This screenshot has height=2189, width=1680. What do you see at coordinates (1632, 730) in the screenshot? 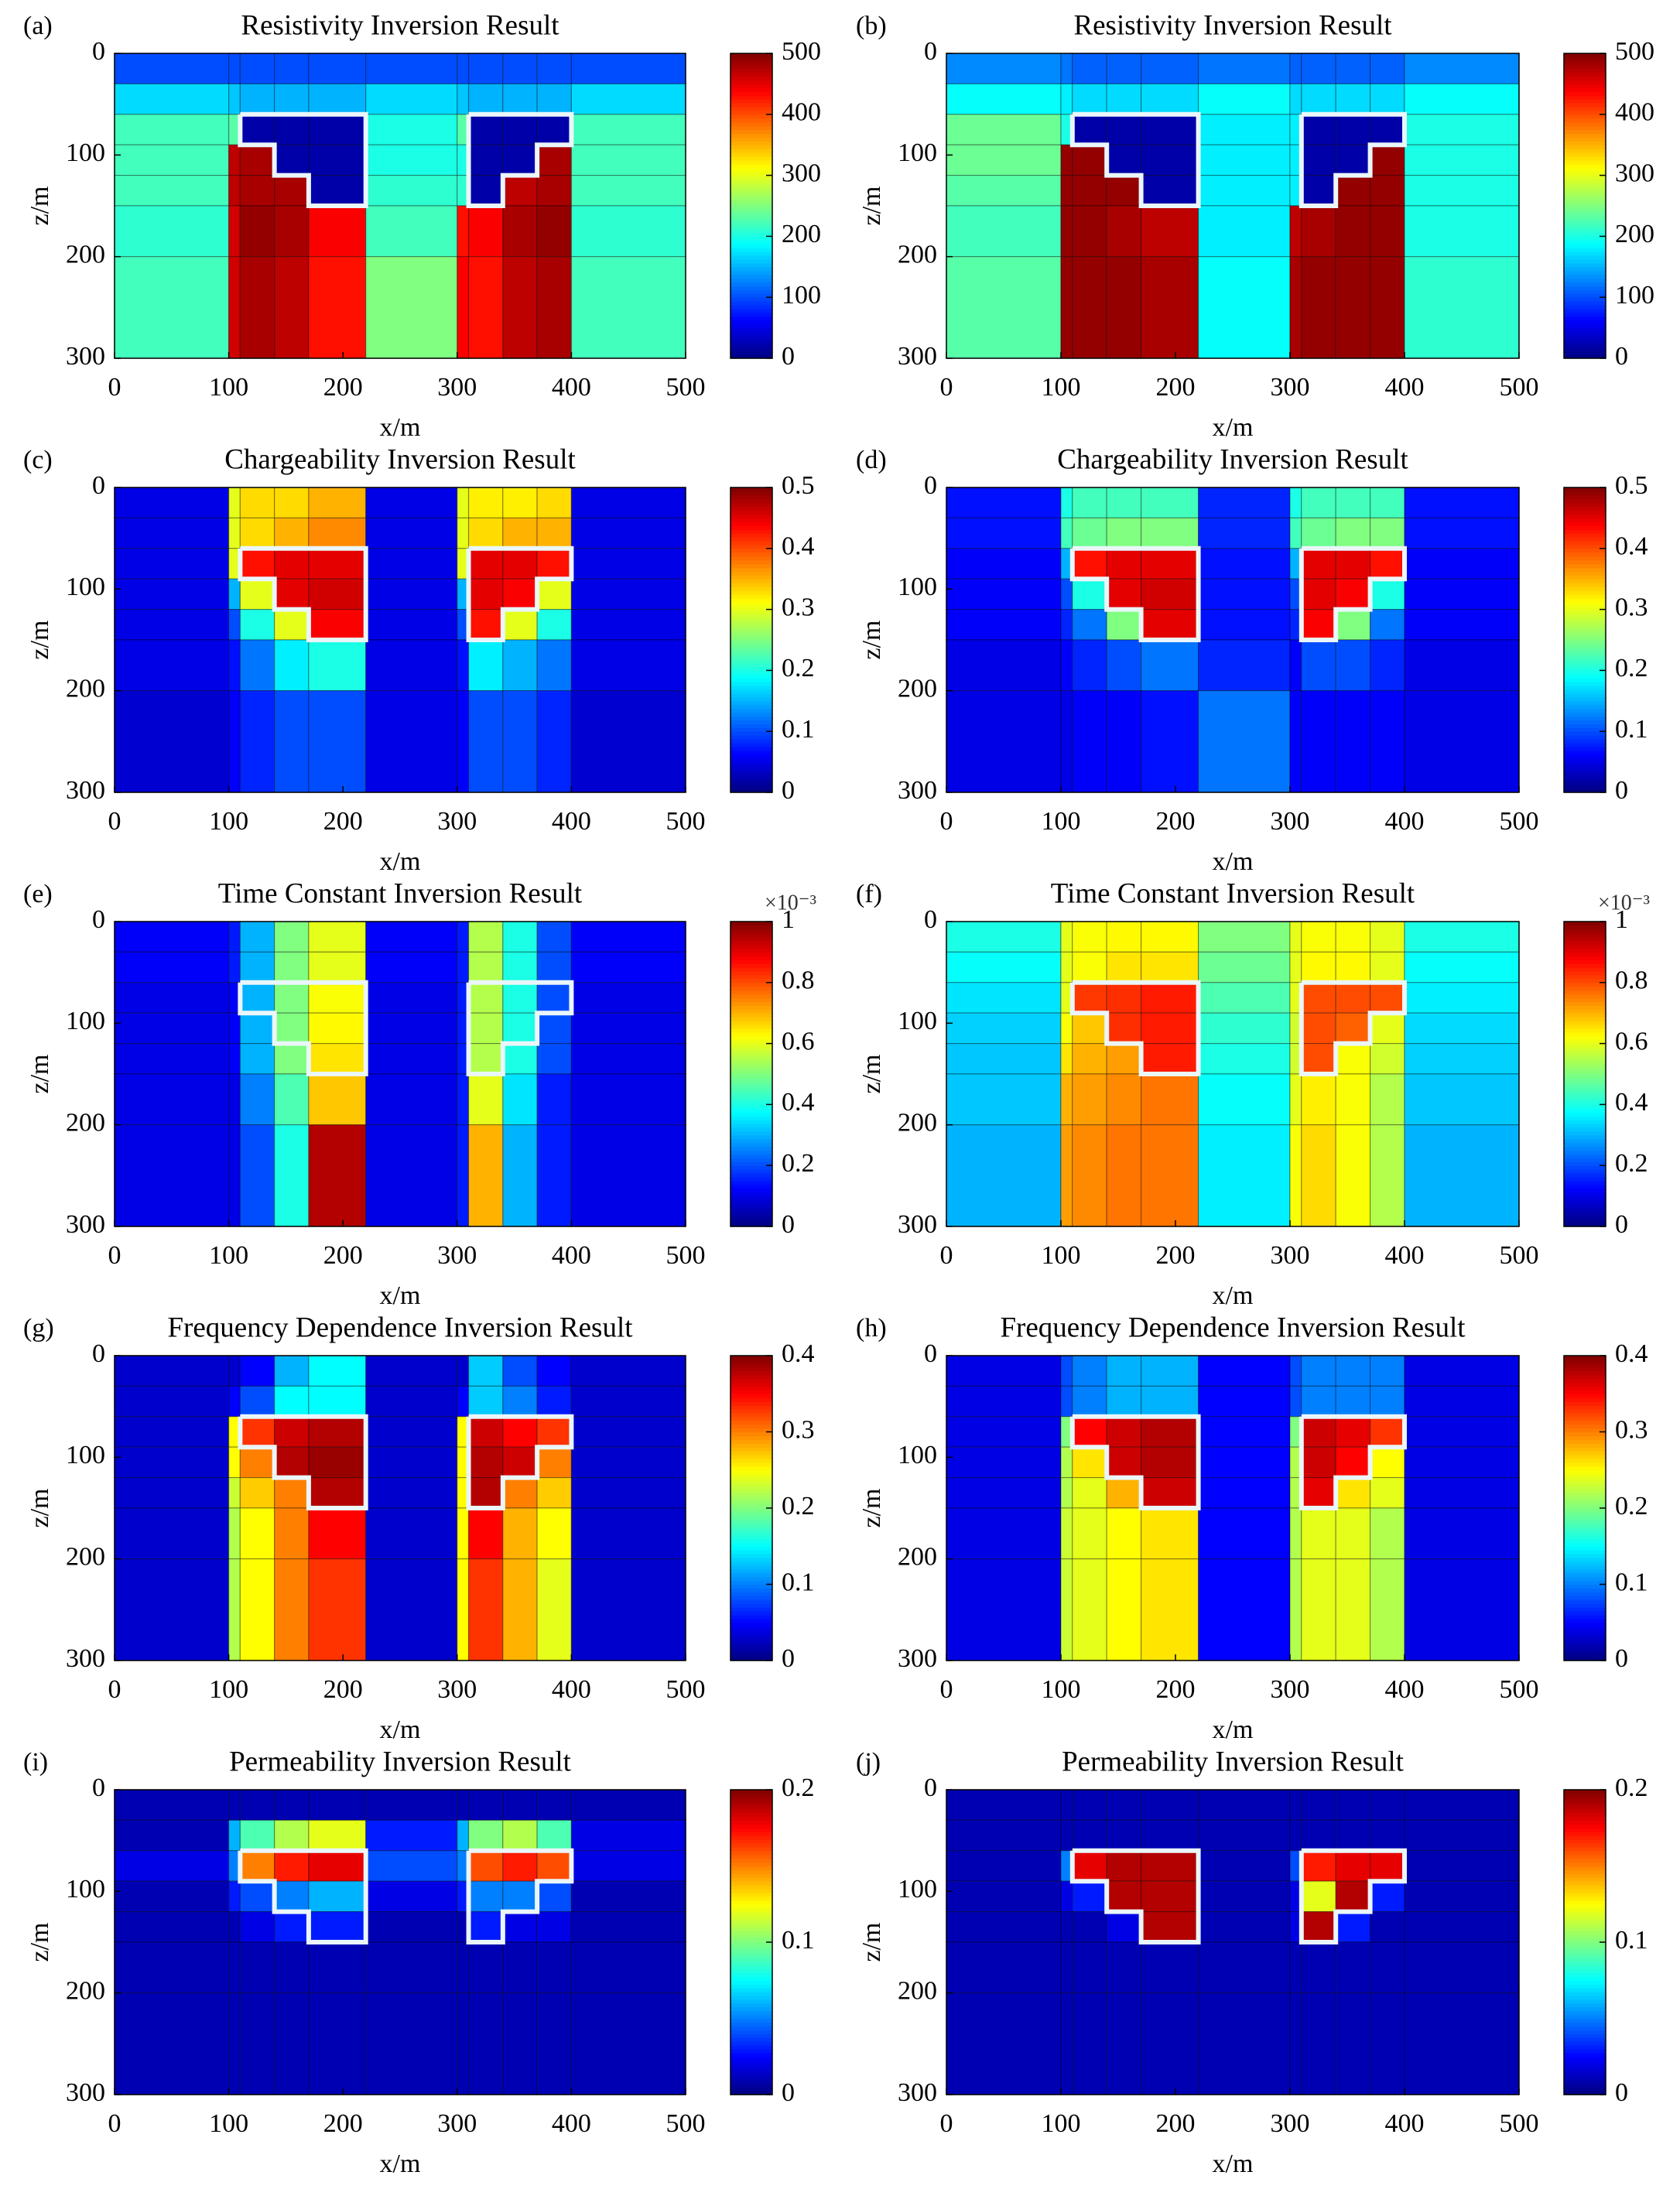
I see `colorbar-tick-label: 0.1` at bounding box center [1632, 730].